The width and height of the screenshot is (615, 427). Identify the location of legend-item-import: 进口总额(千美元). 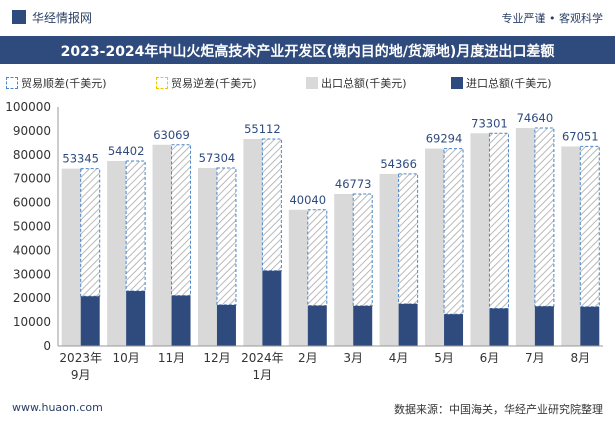
(501, 83).